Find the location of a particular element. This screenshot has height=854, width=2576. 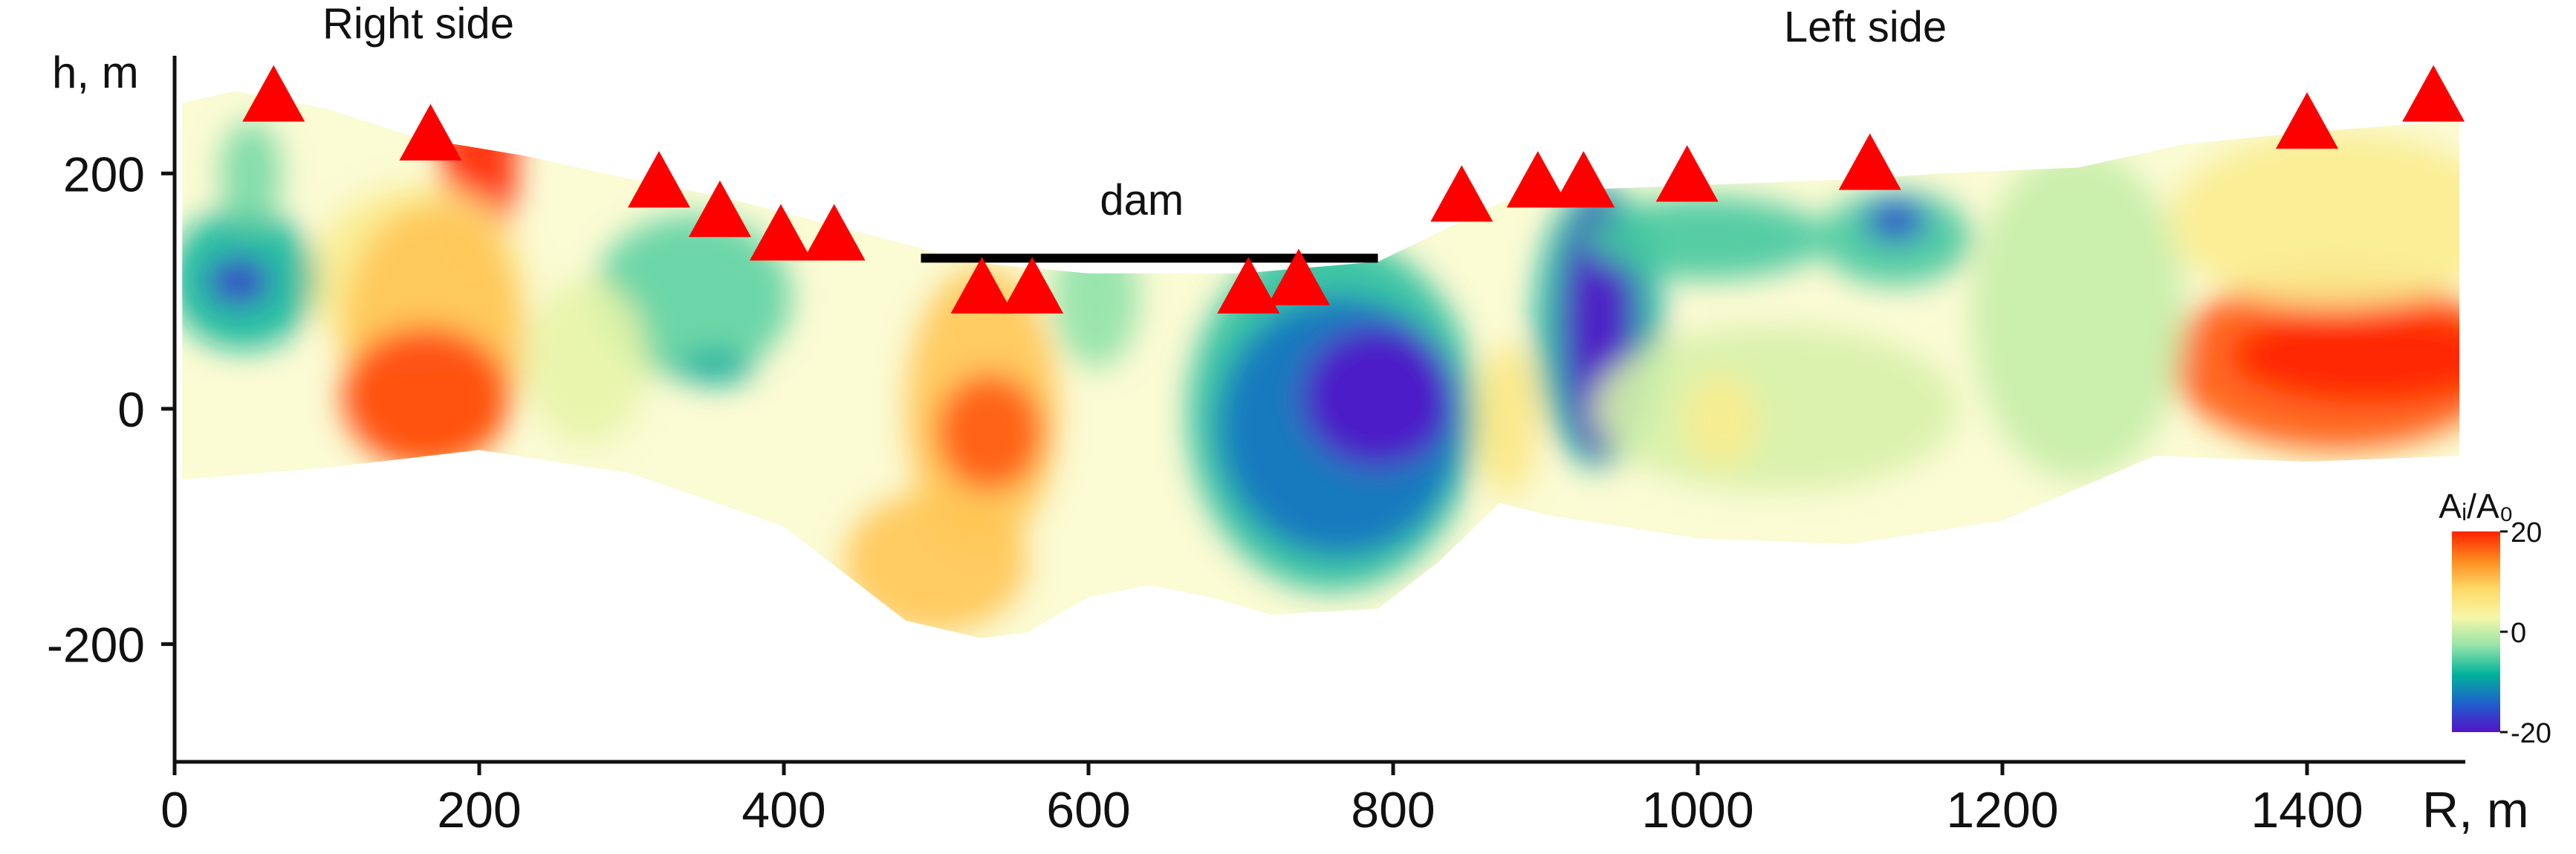

x-tick-label: 600 is located at coordinates (1088, 810).